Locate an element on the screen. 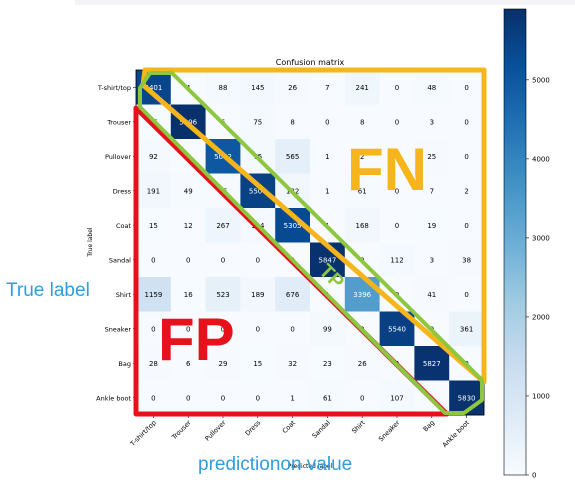 The image size is (575, 483). cell-value-label: 61 is located at coordinates (362, 191).